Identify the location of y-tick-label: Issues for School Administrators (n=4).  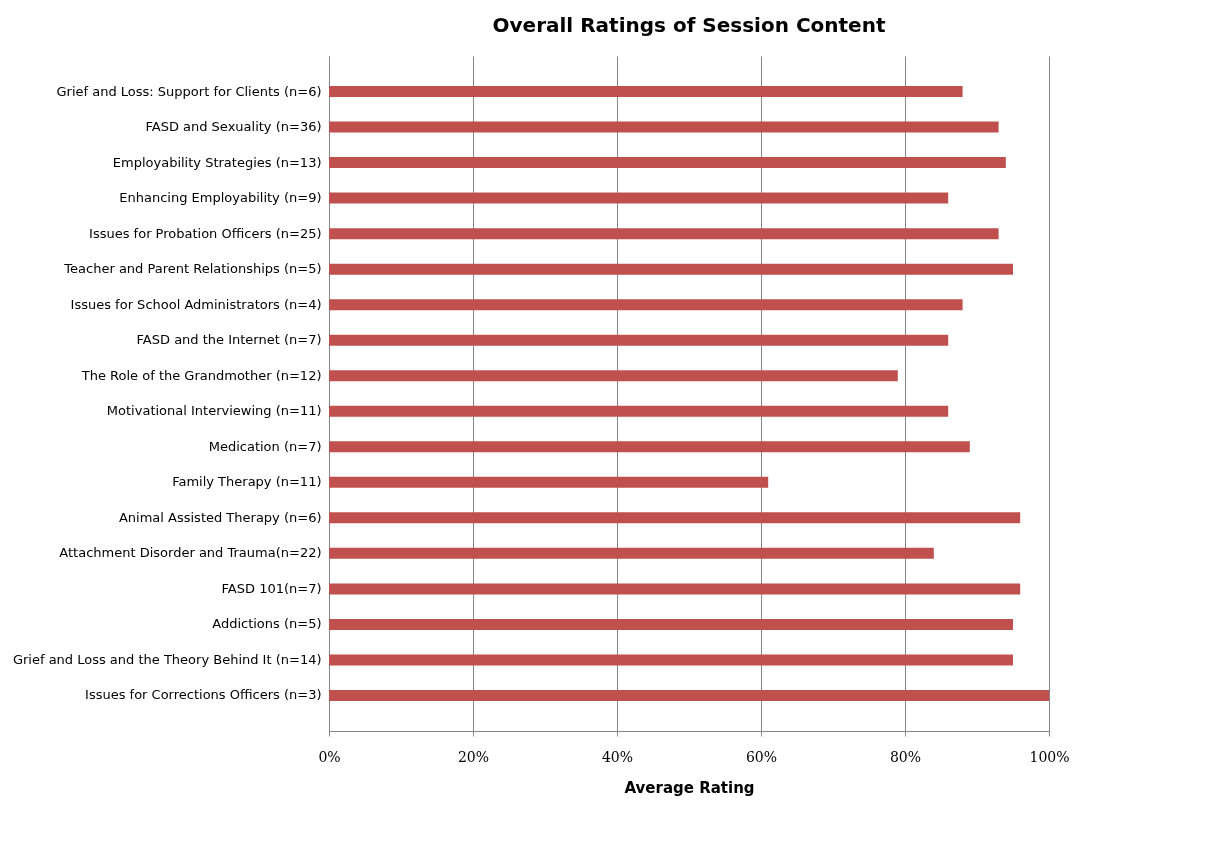
(196, 304).